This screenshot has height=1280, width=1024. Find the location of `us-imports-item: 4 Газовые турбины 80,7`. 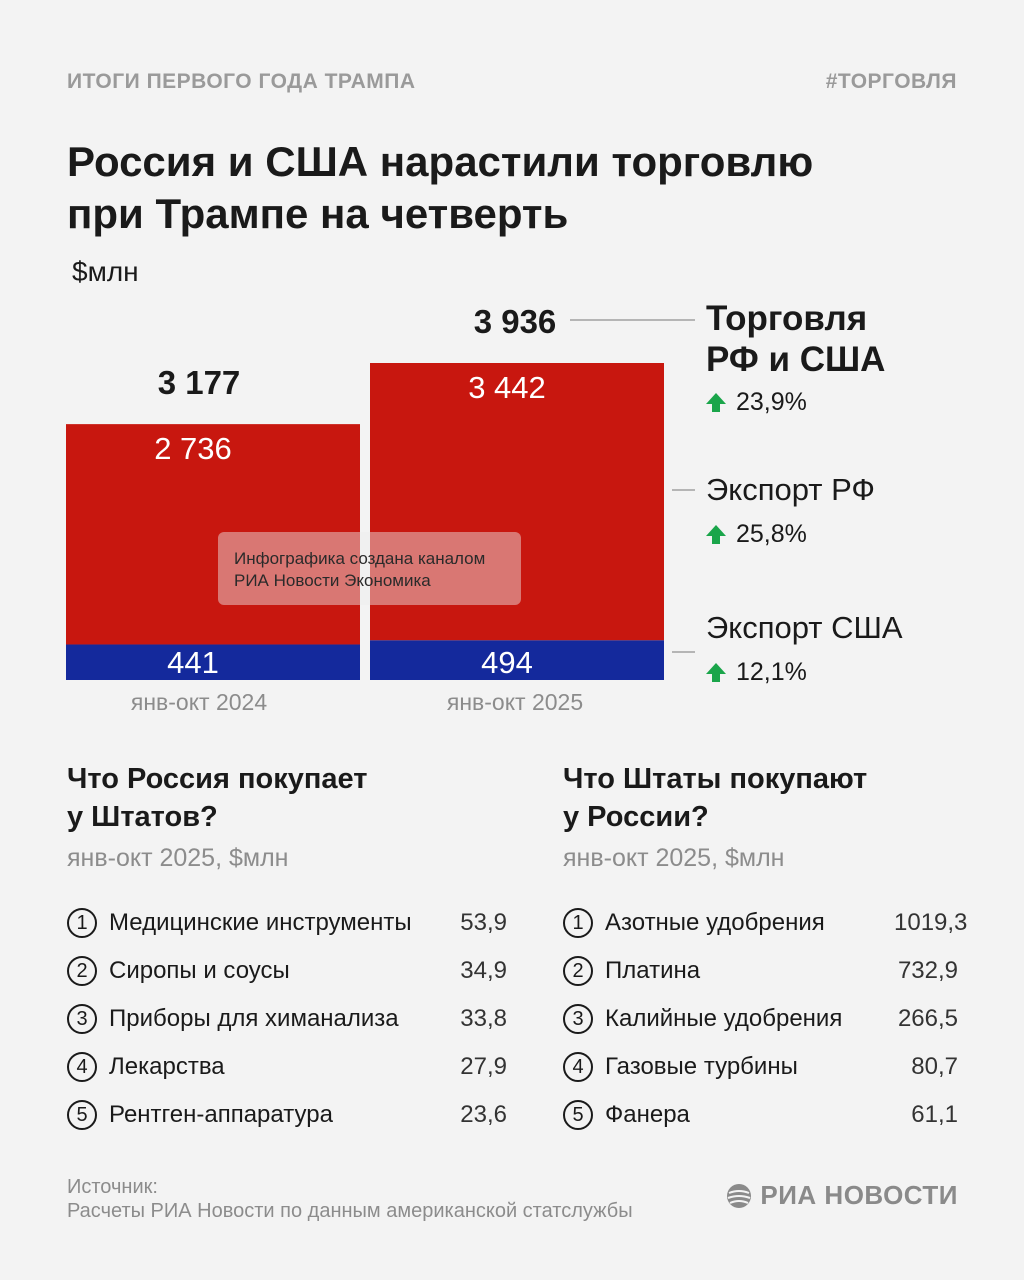

us-imports-item: 4 Газовые турбины 80,7 is located at coordinates (760, 1067).